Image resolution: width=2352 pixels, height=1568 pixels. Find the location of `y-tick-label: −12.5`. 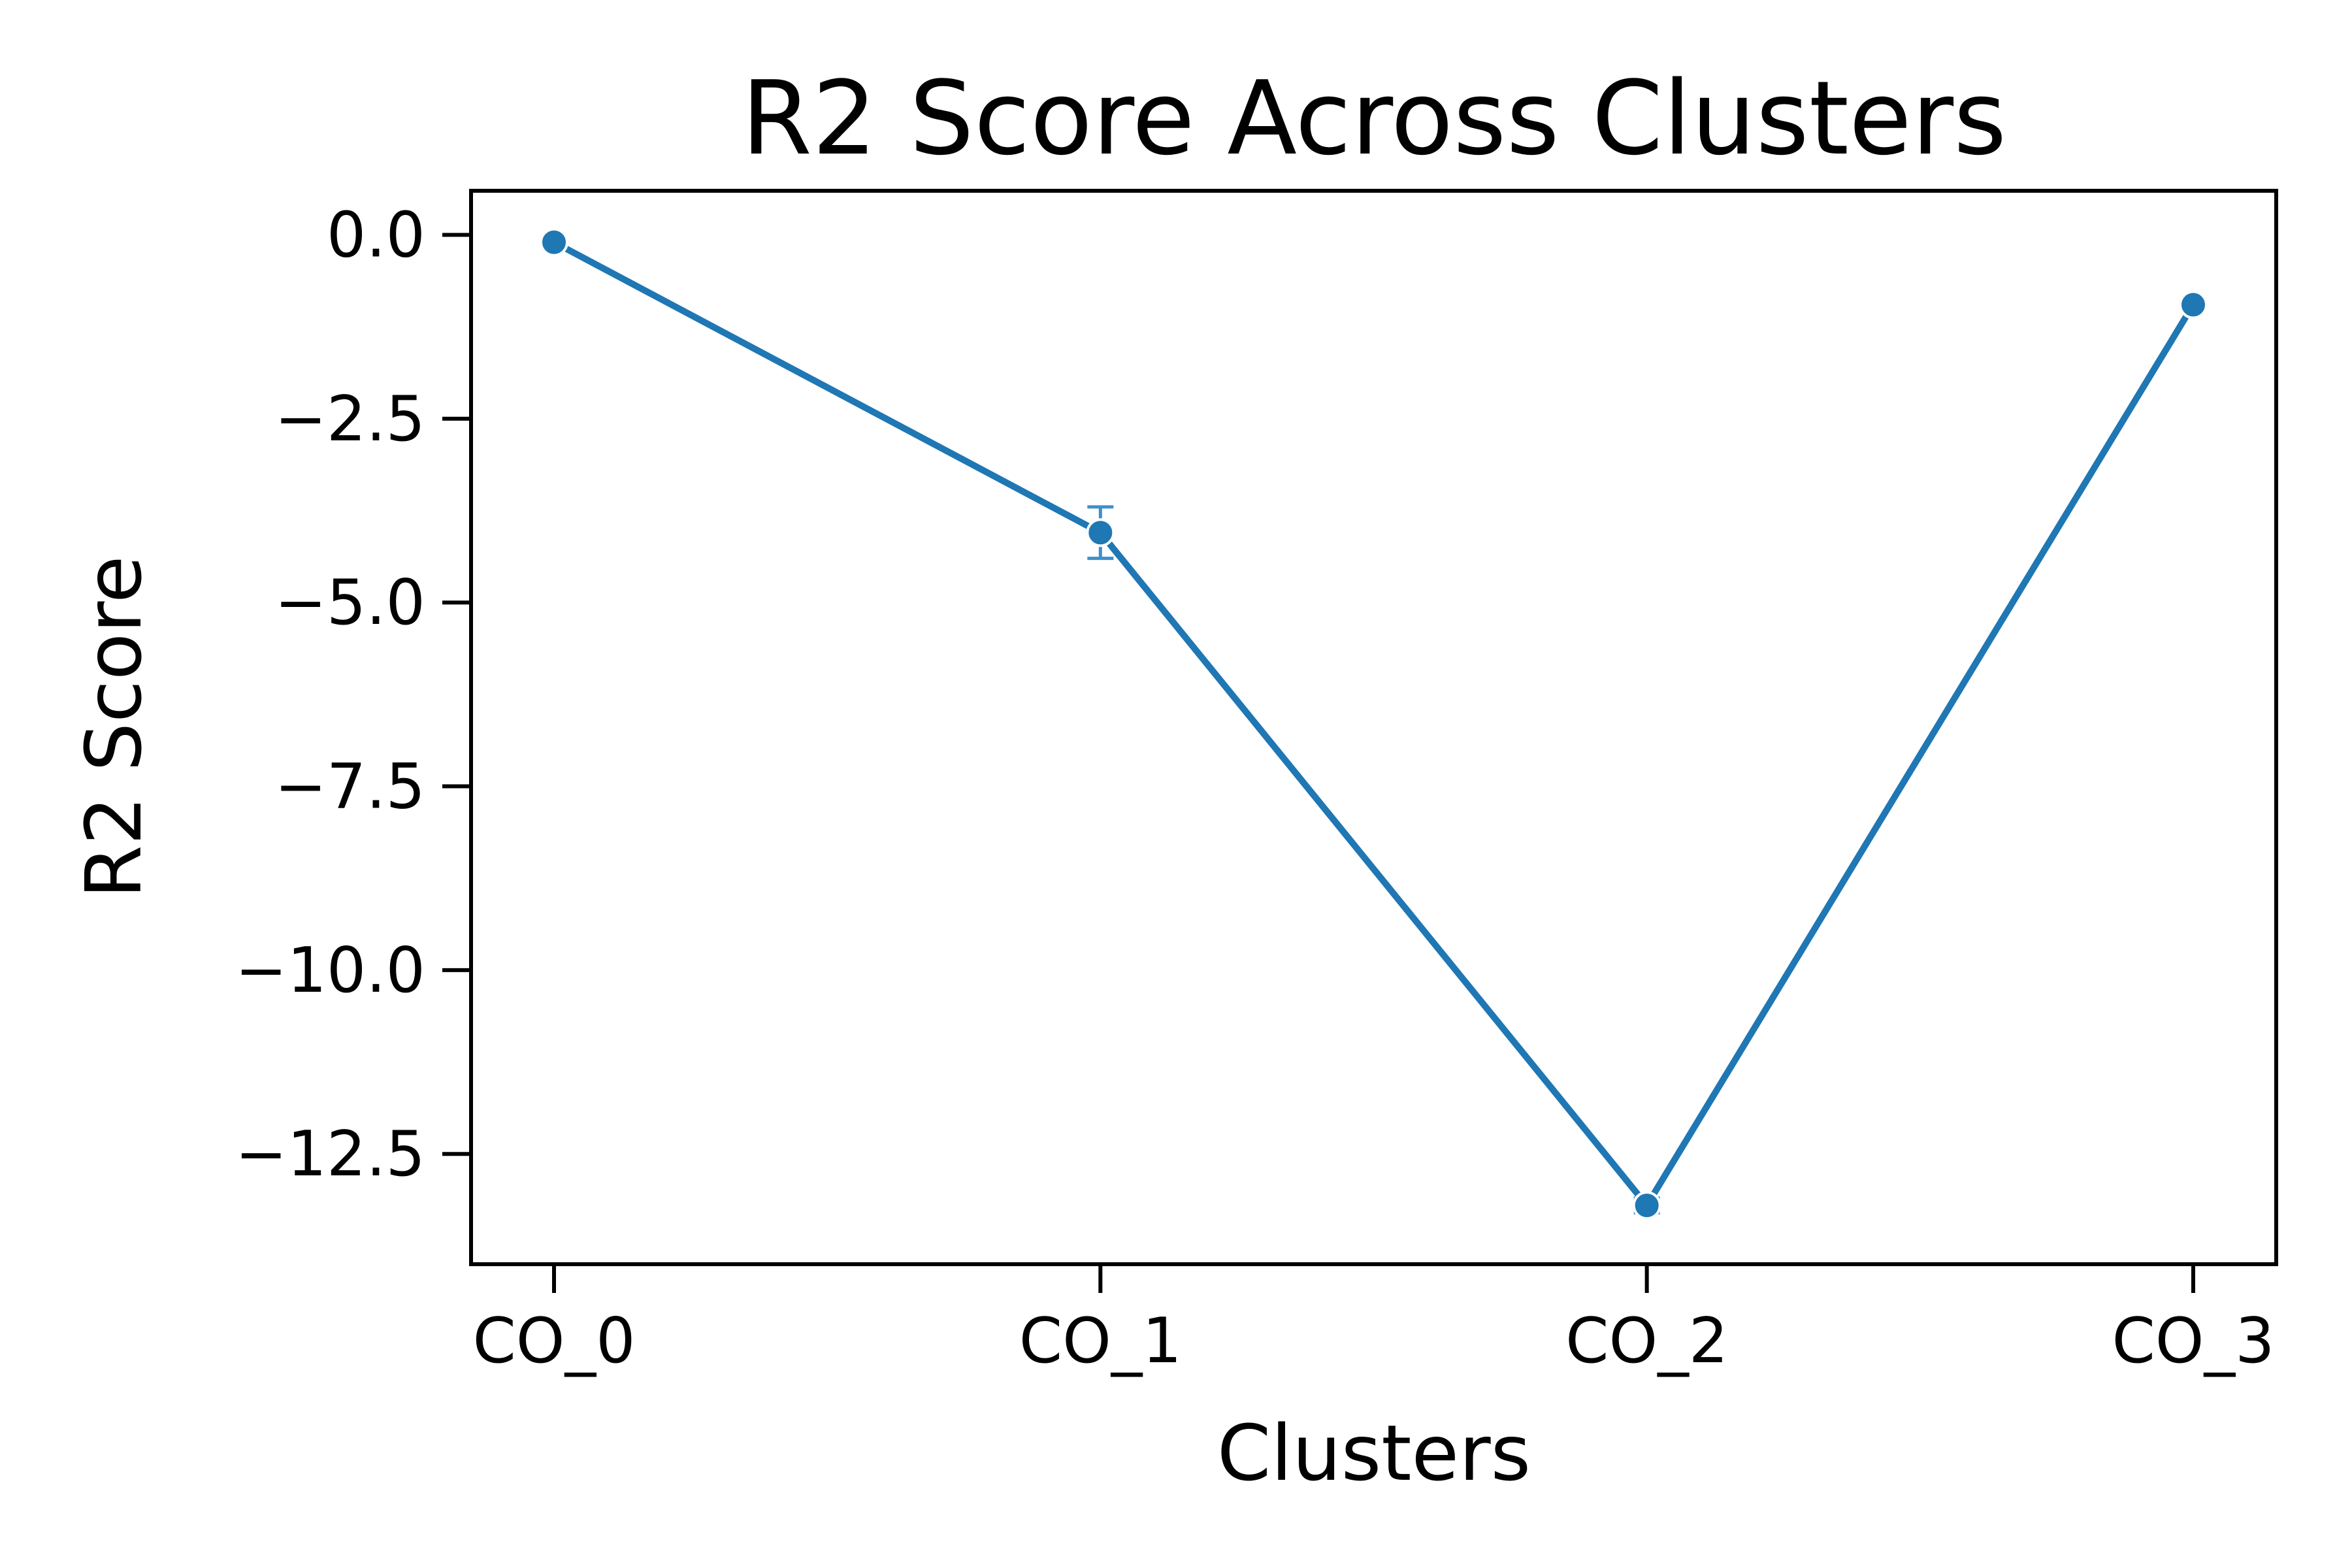

y-tick-label: −12.5 is located at coordinates (330, 1154).